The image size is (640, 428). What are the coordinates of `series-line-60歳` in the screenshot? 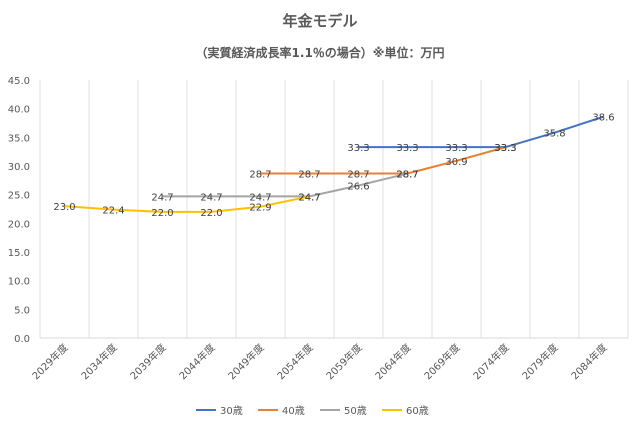 It's located at (187, 204).